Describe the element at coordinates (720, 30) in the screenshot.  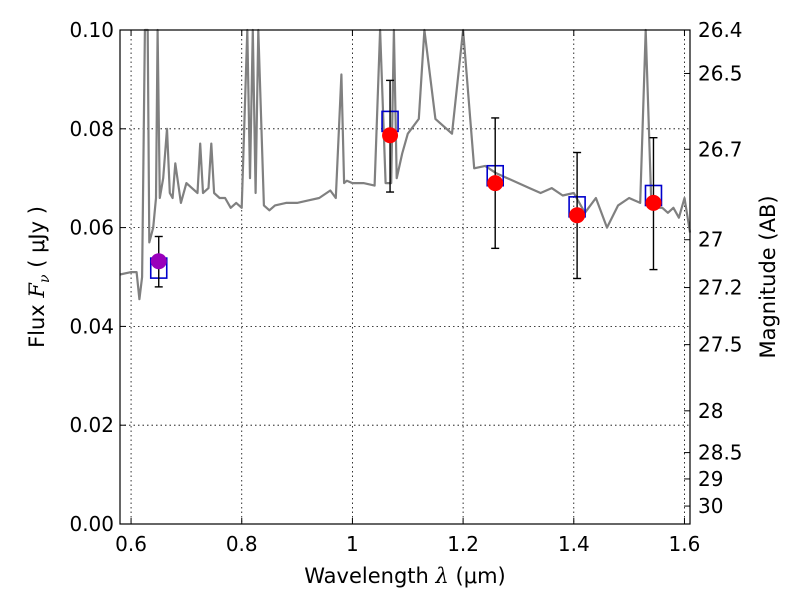
I see `mag-tick-label: 26.4` at that location.